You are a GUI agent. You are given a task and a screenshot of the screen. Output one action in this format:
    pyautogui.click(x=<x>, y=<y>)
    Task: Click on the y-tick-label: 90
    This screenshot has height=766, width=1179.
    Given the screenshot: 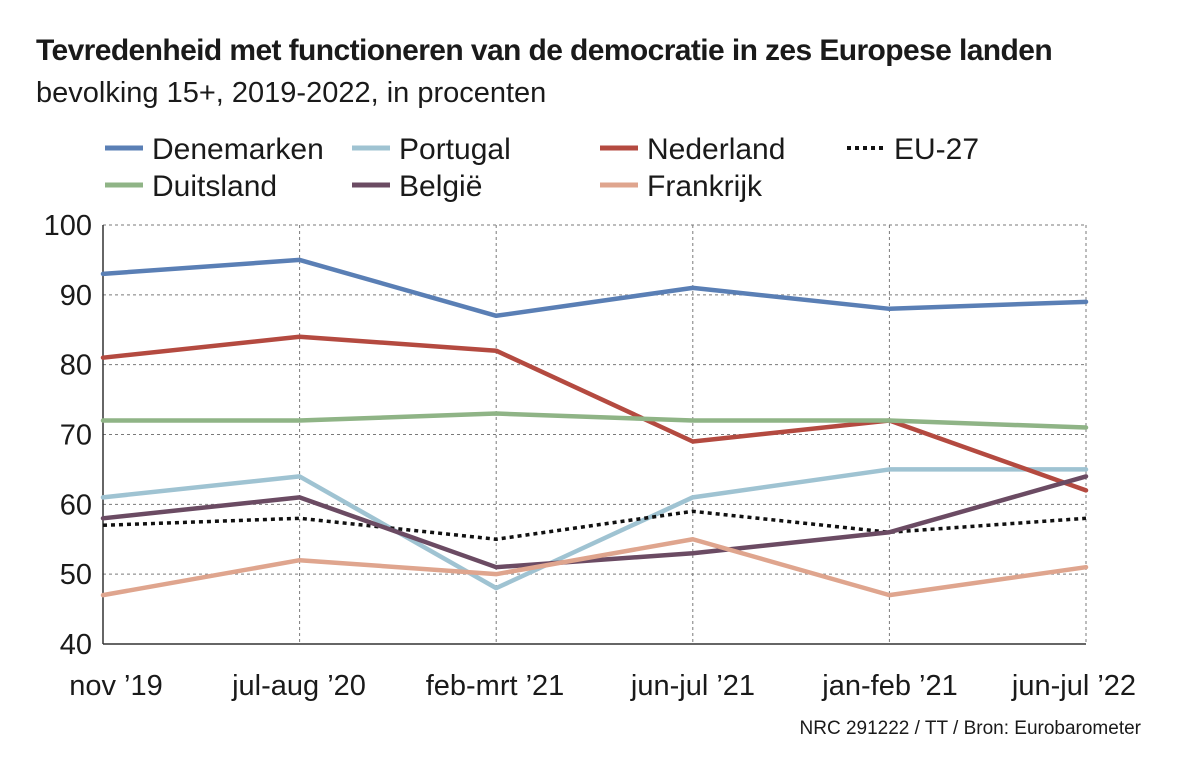 What is the action you would take?
    pyautogui.click(x=76, y=296)
    